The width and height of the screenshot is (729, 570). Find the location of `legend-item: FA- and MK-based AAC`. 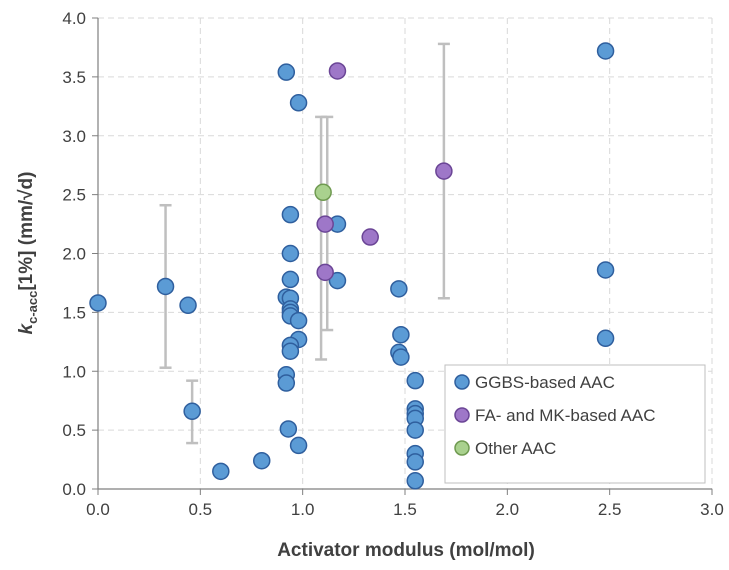

legend-item: FA- and MK-based AAC is located at coordinates (554, 415).